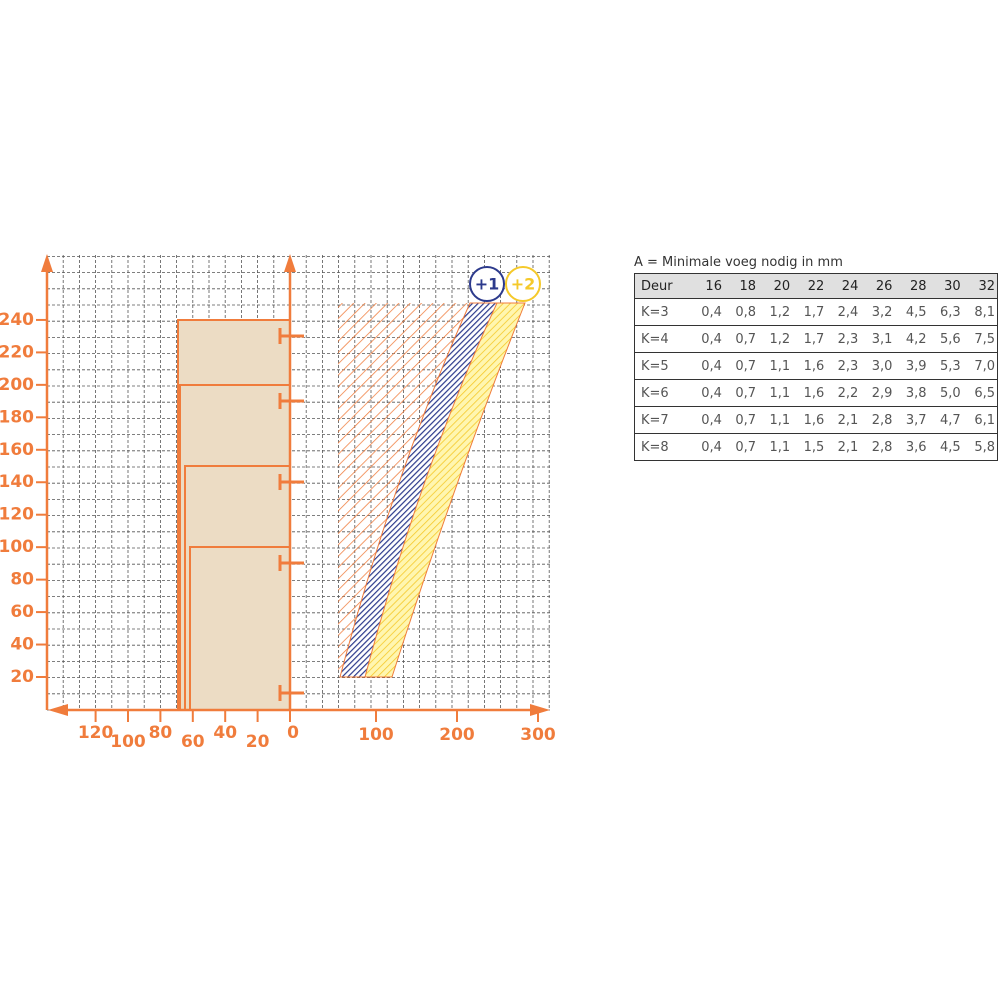  I want to click on table-cell: 32, so click(980, 286).